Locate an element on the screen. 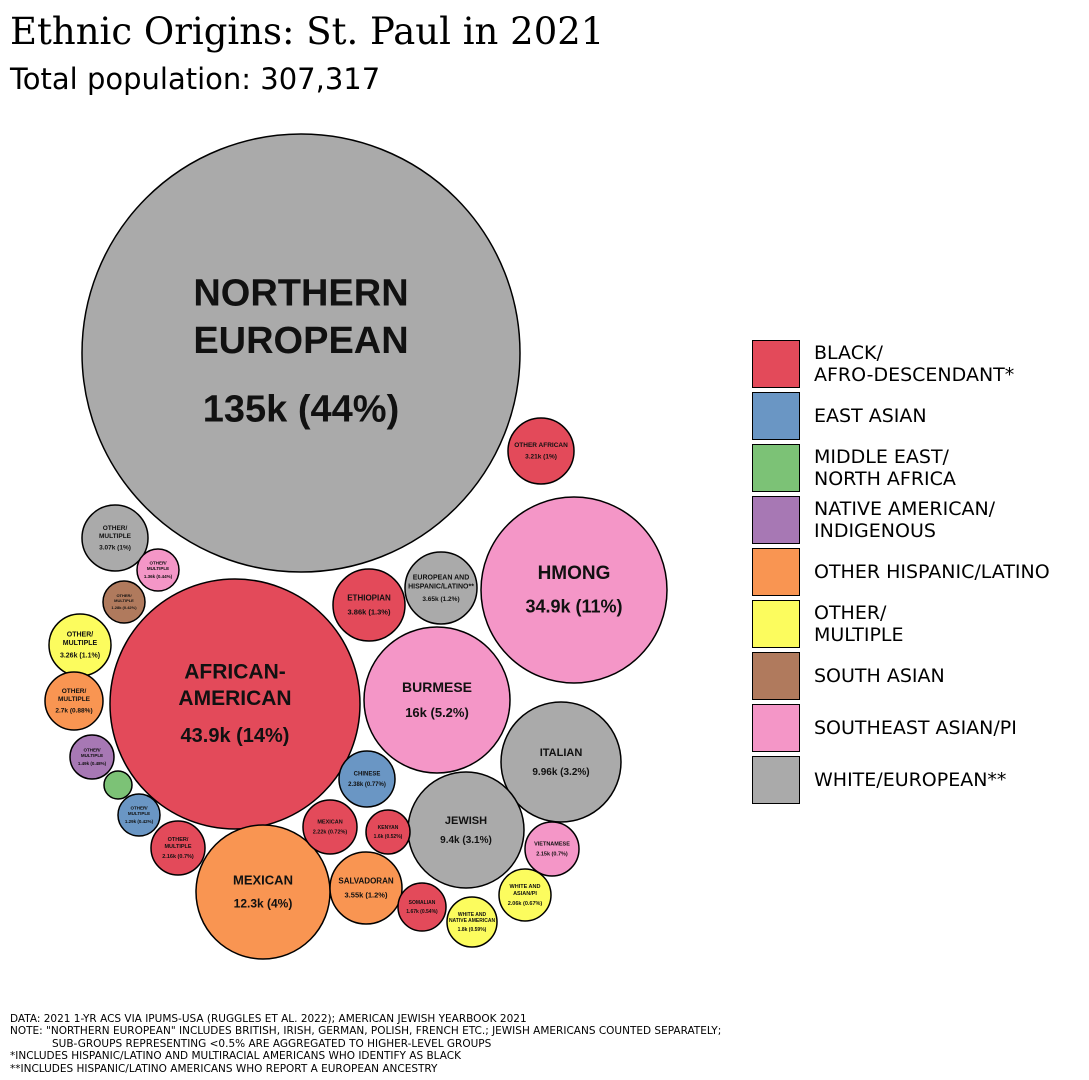 Image resolution: width=1089 pixels, height=1080 pixels. legend-item: SOUTH ASIAN is located at coordinates (917, 677).